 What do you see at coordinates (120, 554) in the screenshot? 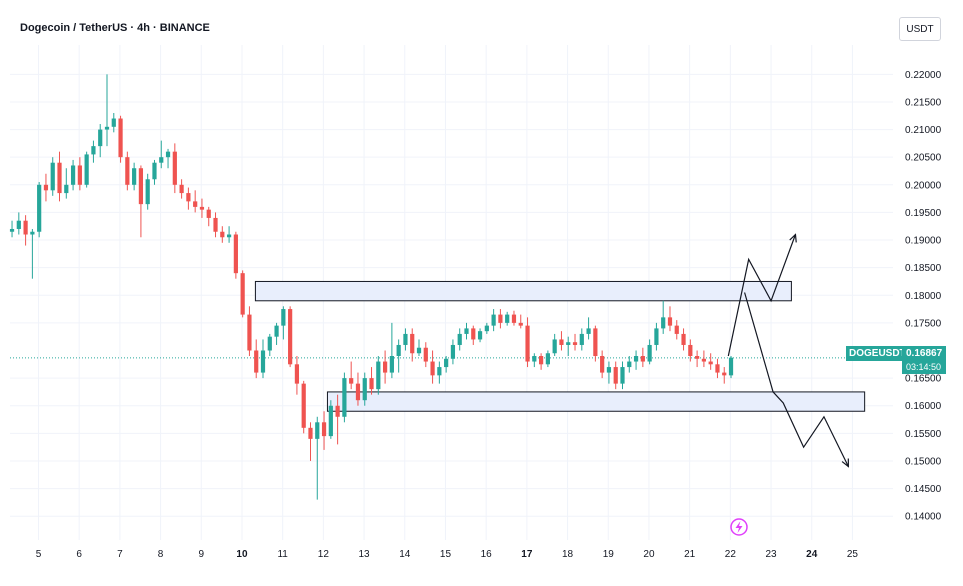
I see `time-tick-label: 7` at bounding box center [120, 554].